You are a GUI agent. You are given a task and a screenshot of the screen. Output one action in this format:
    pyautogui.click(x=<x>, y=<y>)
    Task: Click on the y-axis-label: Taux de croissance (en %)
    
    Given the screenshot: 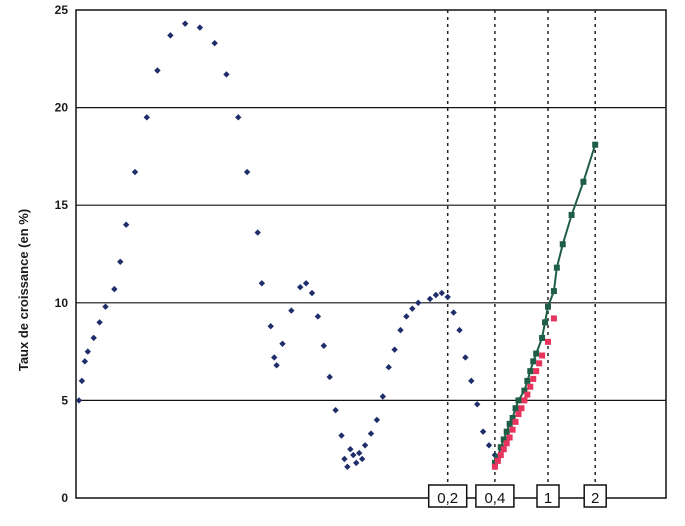 What is the action you would take?
    pyautogui.click(x=23, y=290)
    